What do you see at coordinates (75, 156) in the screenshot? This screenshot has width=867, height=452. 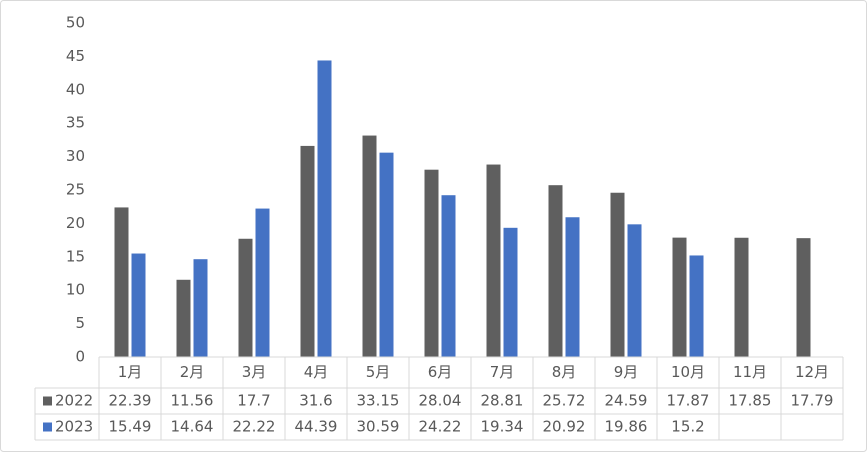 I see `y-tick-label: 30` at bounding box center [75, 156].